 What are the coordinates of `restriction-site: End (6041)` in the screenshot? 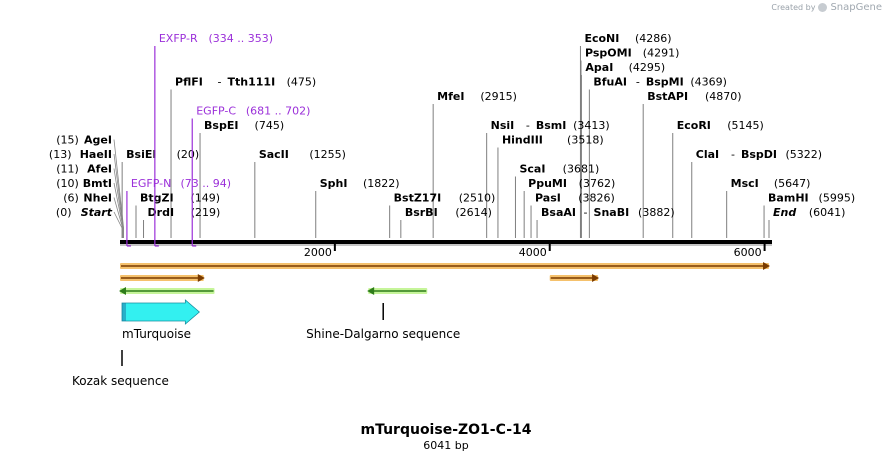 It's located at (807, 222).